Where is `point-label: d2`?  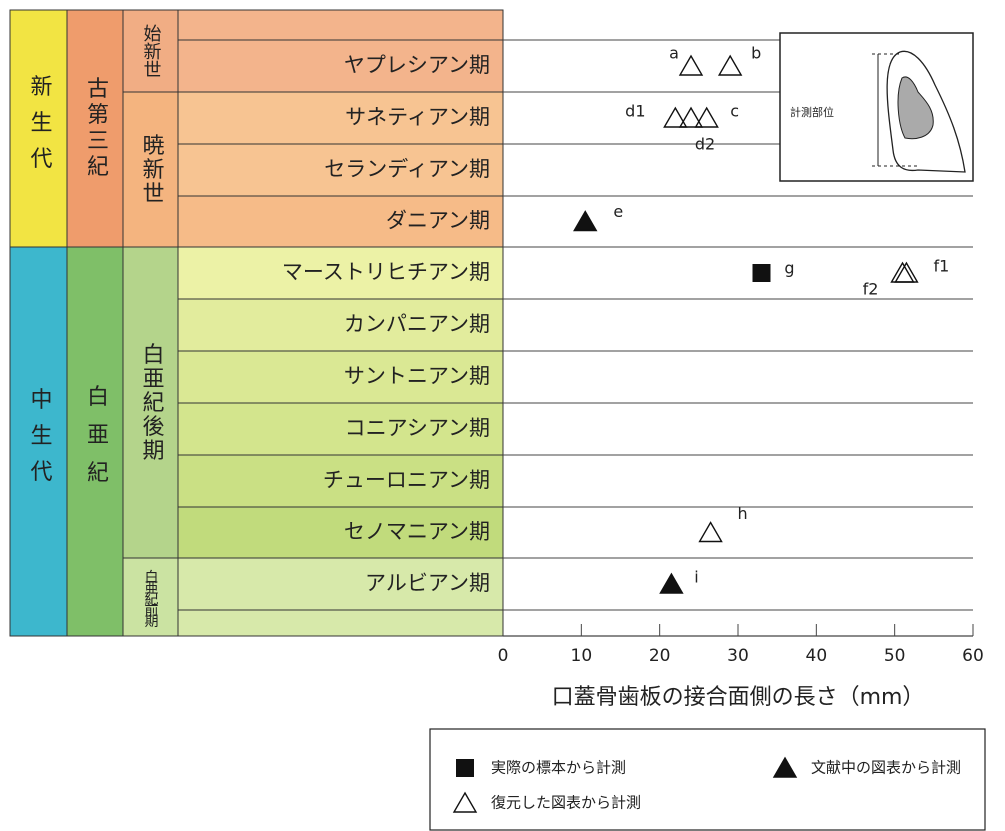
point-label: d2 is located at coordinates (705, 144).